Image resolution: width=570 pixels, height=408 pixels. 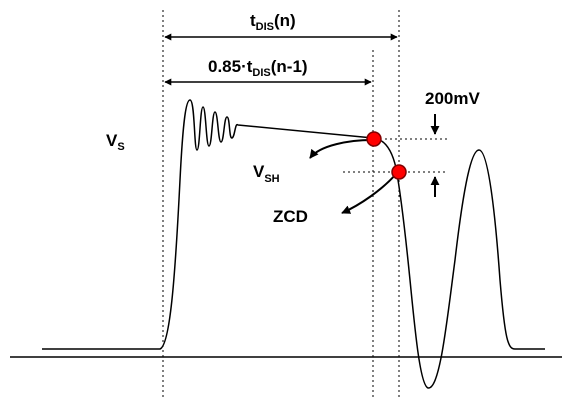 I want to click on v-s-label: VS, so click(x=115, y=142).